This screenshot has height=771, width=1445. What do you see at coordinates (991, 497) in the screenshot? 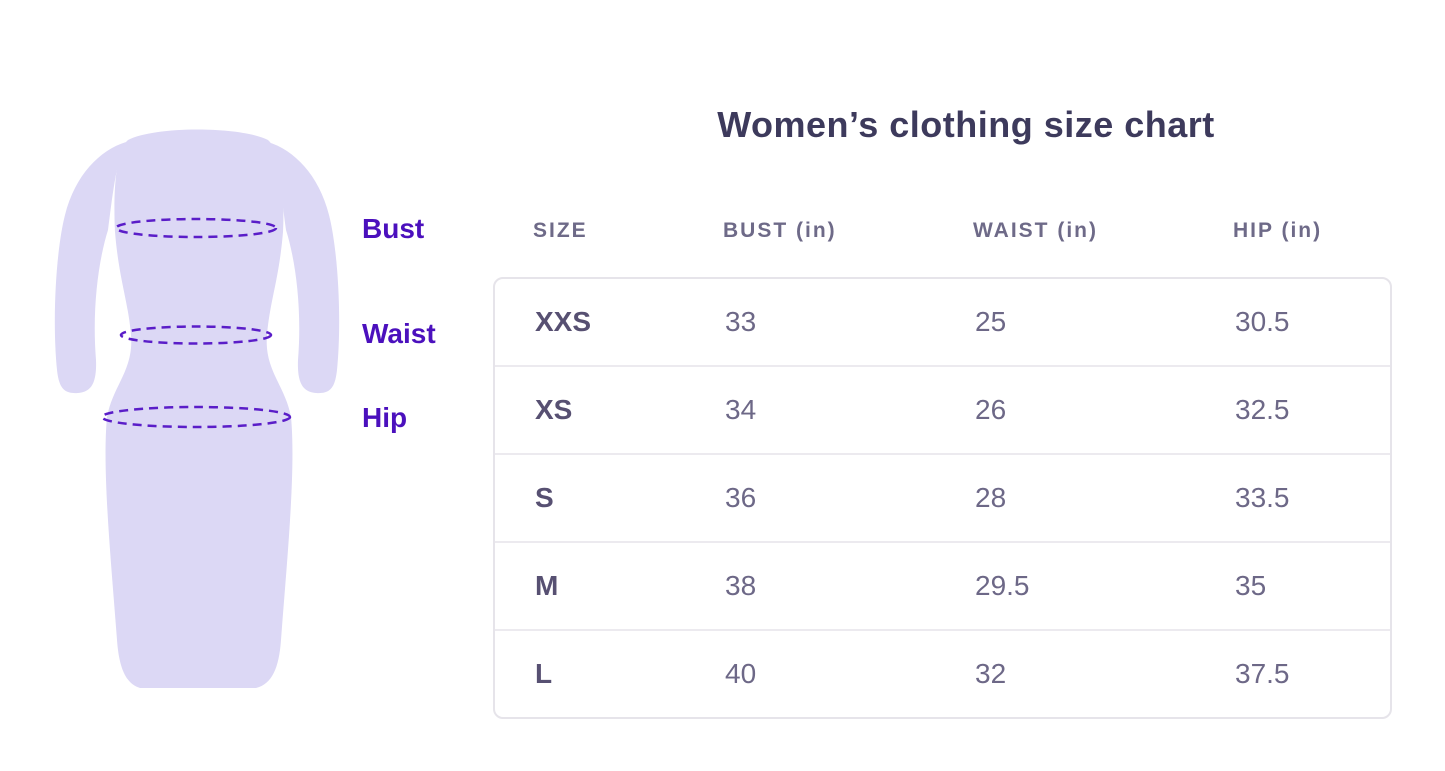
I see `waist-cell: 28` at bounding box center [991, 497].